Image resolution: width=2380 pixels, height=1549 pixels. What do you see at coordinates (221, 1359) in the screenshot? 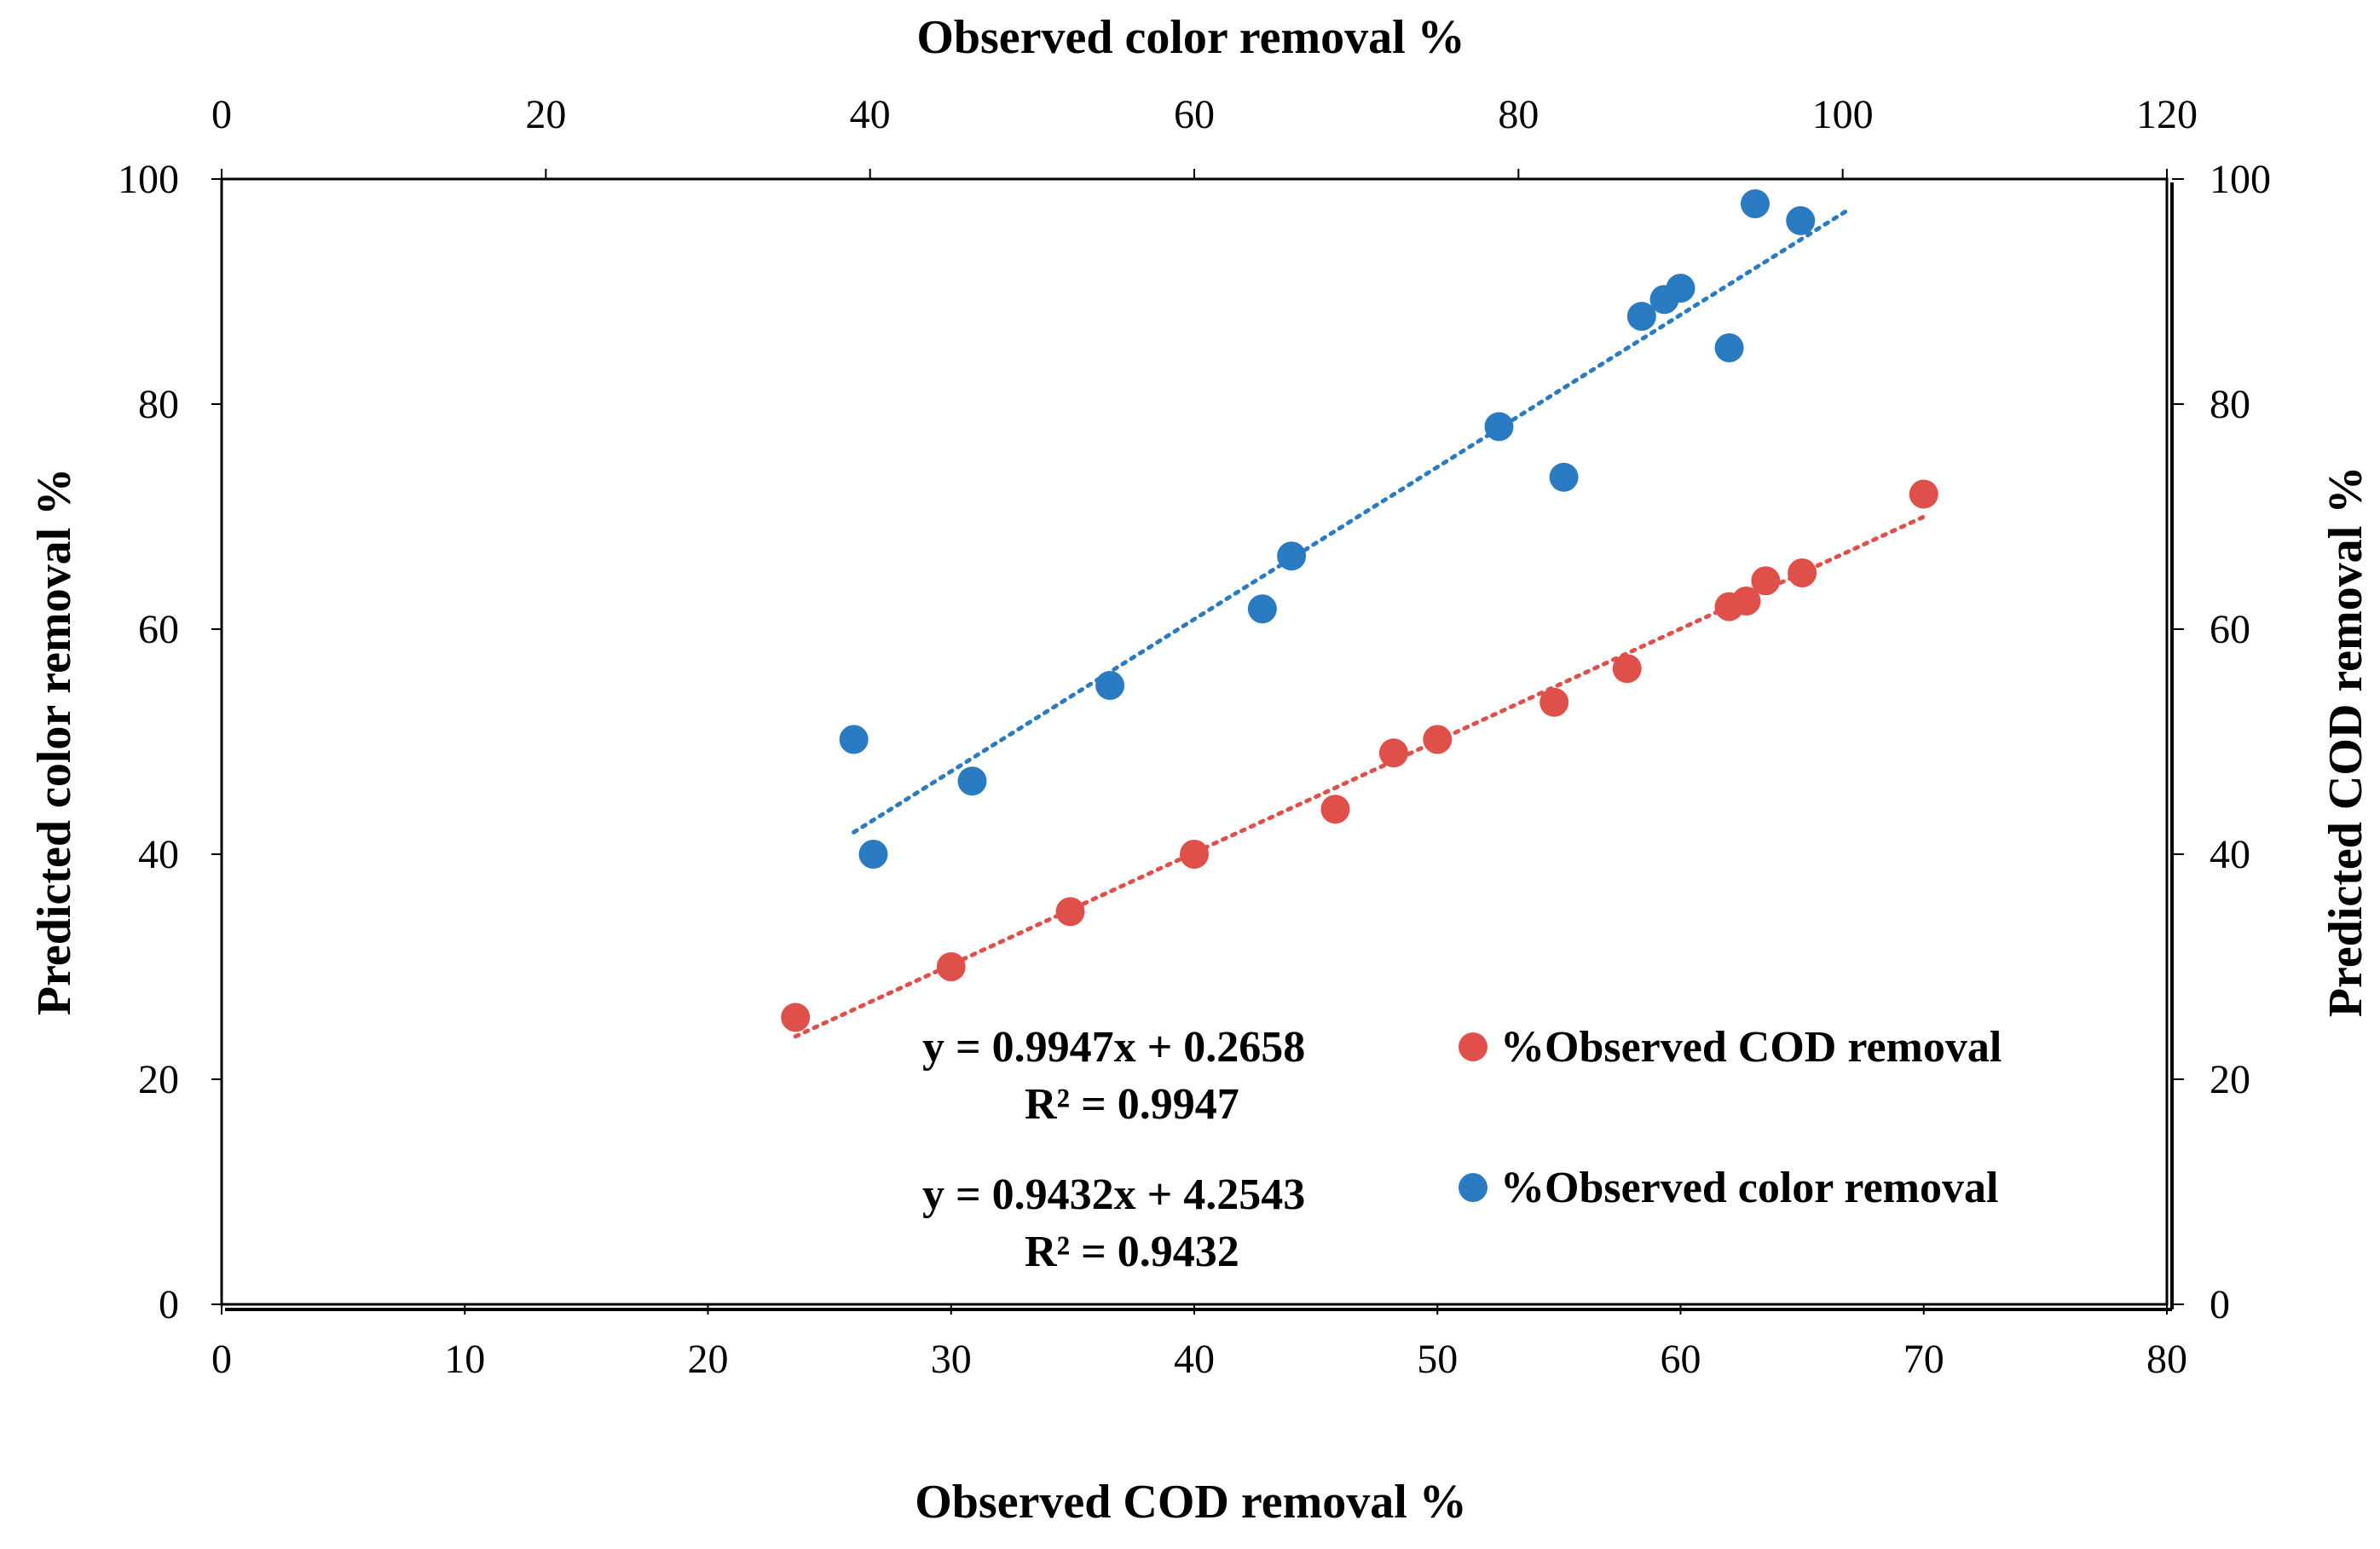
I see `x-bottom-tick-label: 0` at bounding box center [221, 1359].